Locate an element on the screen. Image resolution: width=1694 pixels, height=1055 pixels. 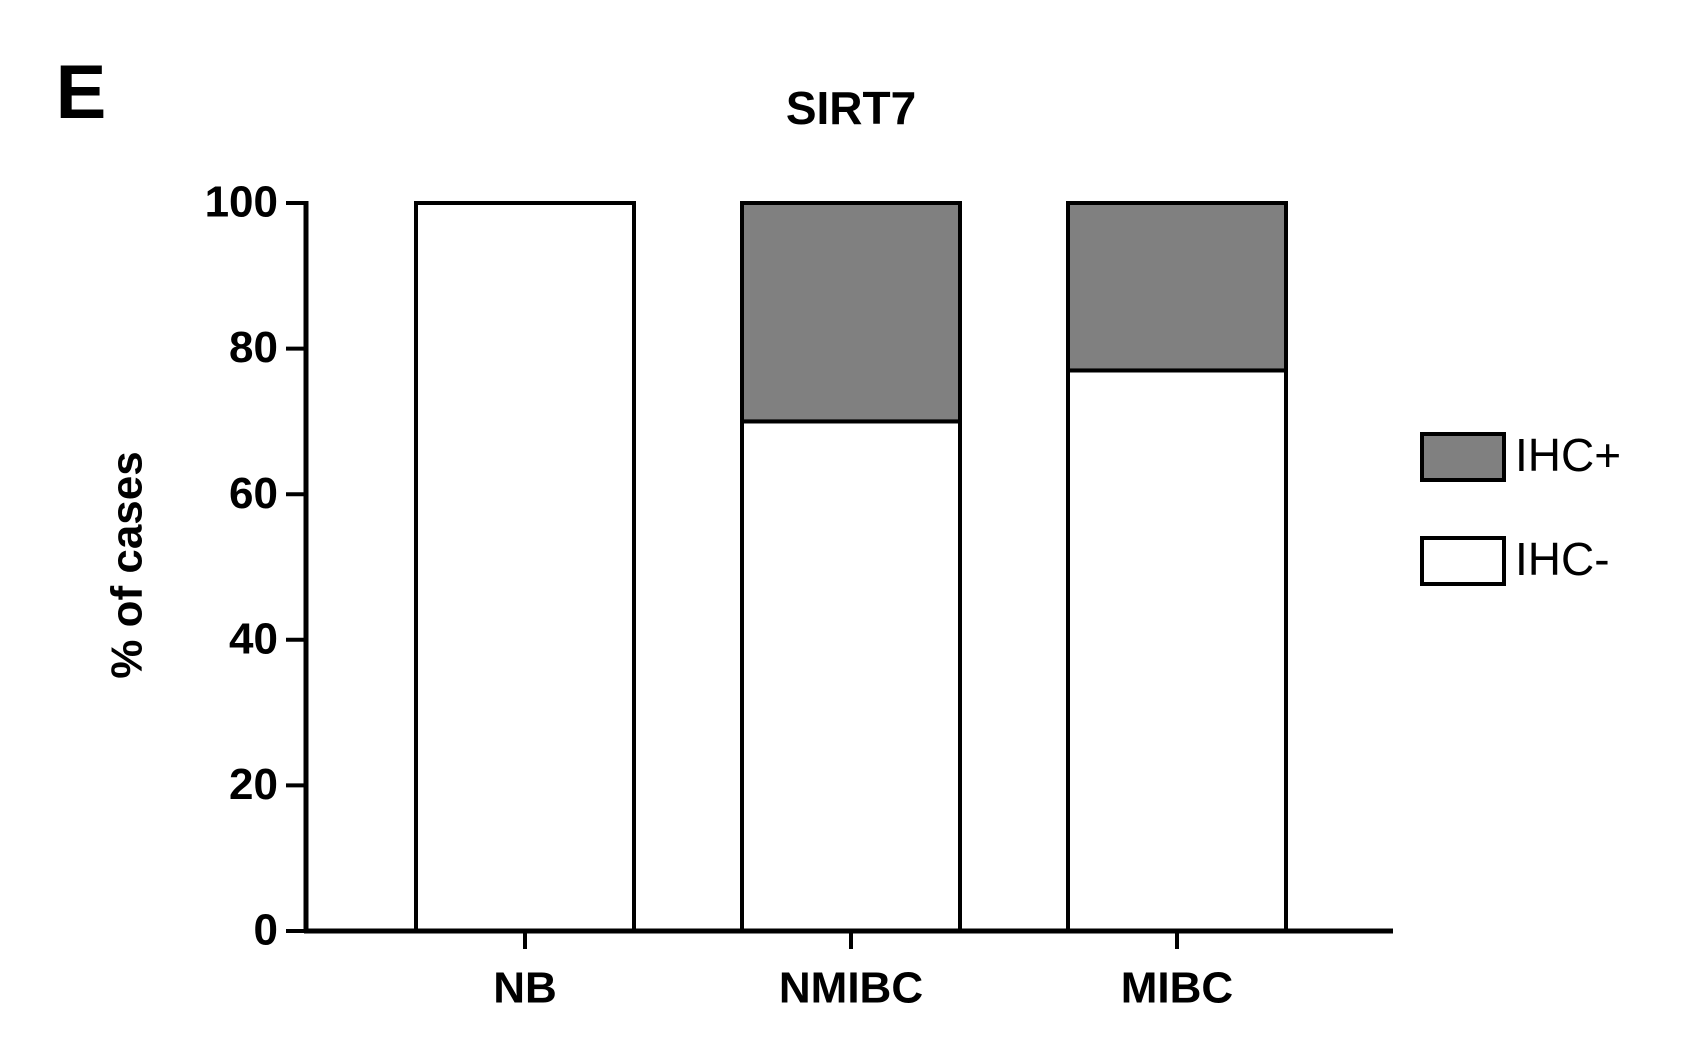
y-tick-label: 40 is located at coordinates (253, 638).